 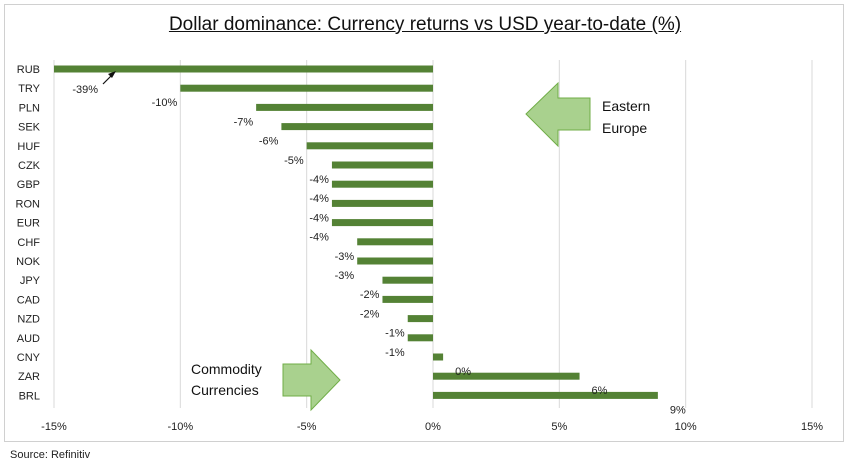 What do you see at coordinates (600, 391) in the screenshot?
I see `value-label: 6%` at bounding box center [600, 391].